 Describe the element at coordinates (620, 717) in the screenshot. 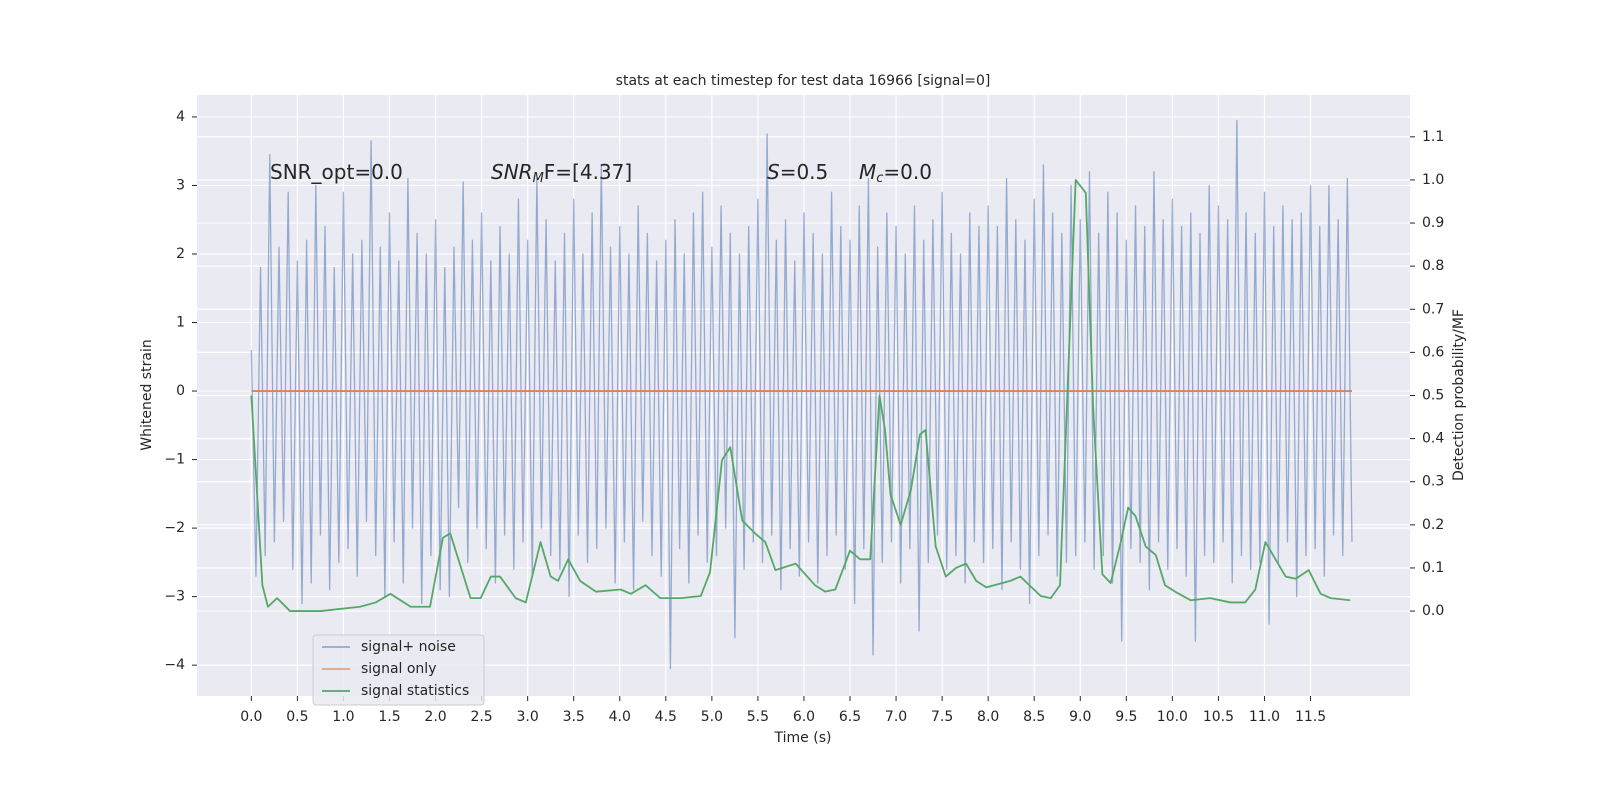

I see `x-tick-label: 4.0` at that location.